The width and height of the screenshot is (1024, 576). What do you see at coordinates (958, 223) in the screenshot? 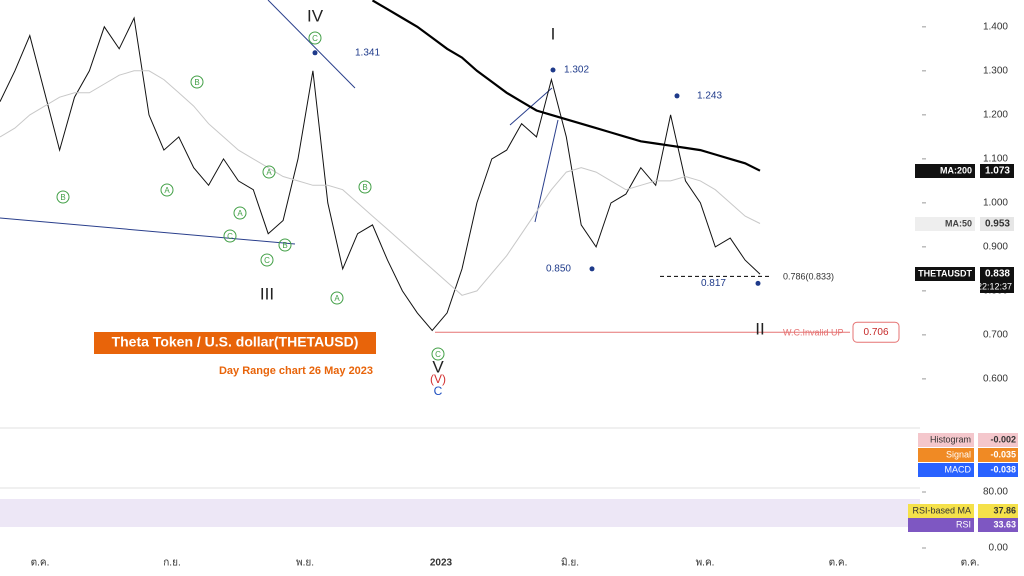
I see `series-name: MA:50` at bounding box center [958, 223].